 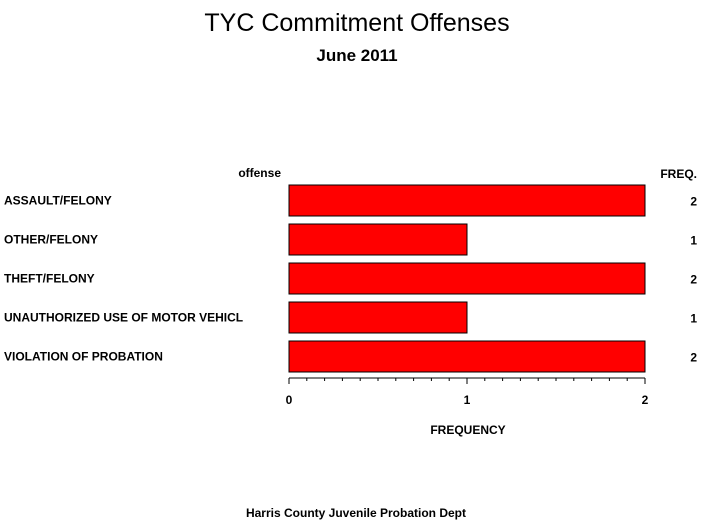 What do you see at coordinates (467, 392) in the screenshot?
I see `x-axis: 0 1 2` at bounding box center [467, 392].